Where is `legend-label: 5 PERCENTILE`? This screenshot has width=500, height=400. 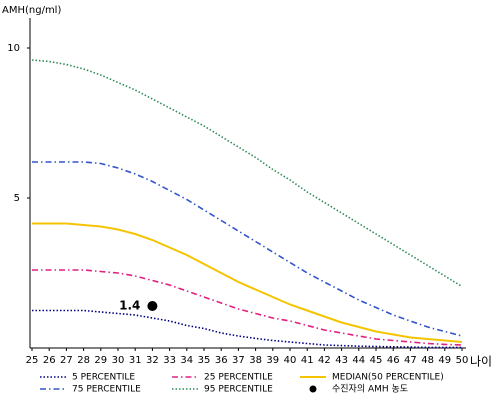 legend-label: 5 PERCENTILE is located at coordinates (103, 378).